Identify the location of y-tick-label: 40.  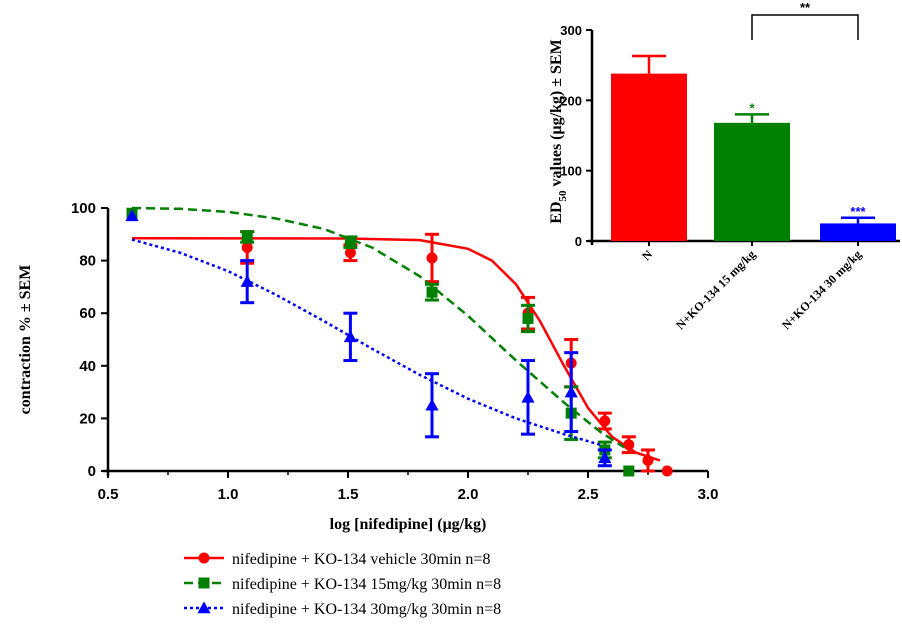
(87, 366).